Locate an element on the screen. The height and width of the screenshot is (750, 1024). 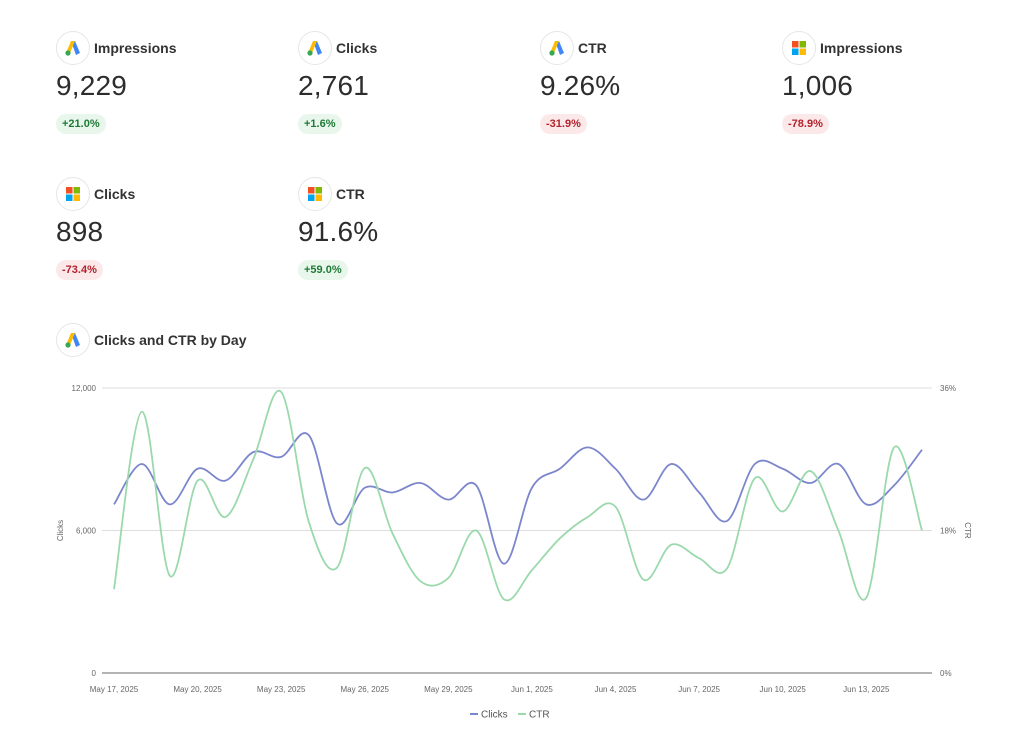
series-line-clicks is located at coordinates (518, 498).